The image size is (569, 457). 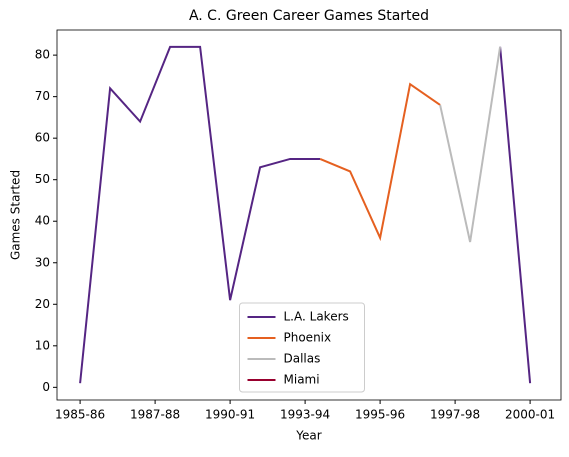 What do you see at coordinates (380, 415) in the screenshot?
I see `x-tick-label: 1995-96` at bounding box center [380, 415].